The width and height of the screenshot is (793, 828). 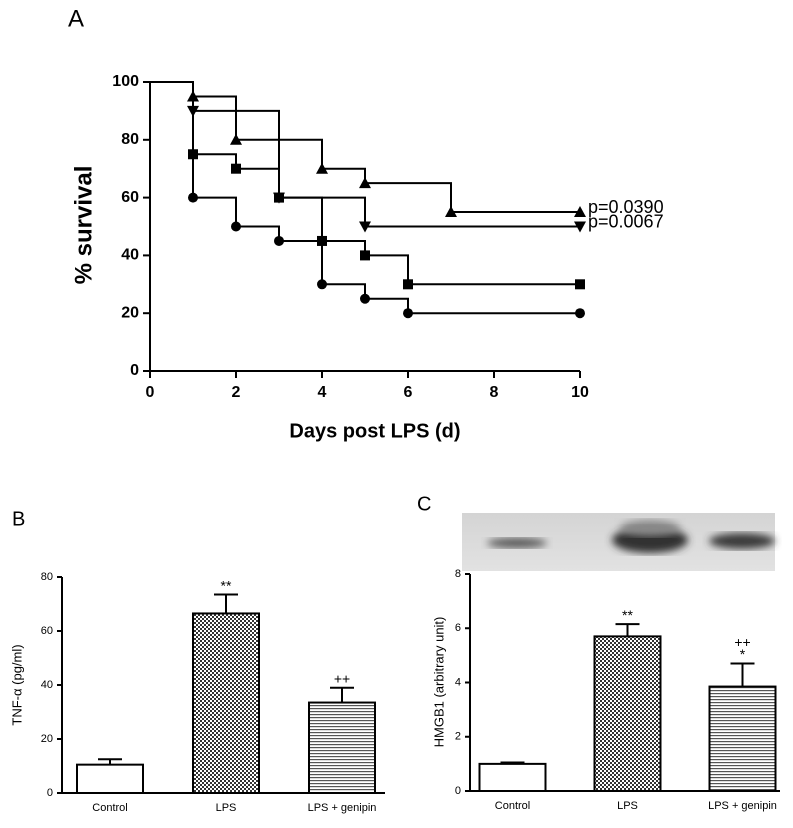 I want to click on y-tick-label: 100, so click(x=125, y=81).